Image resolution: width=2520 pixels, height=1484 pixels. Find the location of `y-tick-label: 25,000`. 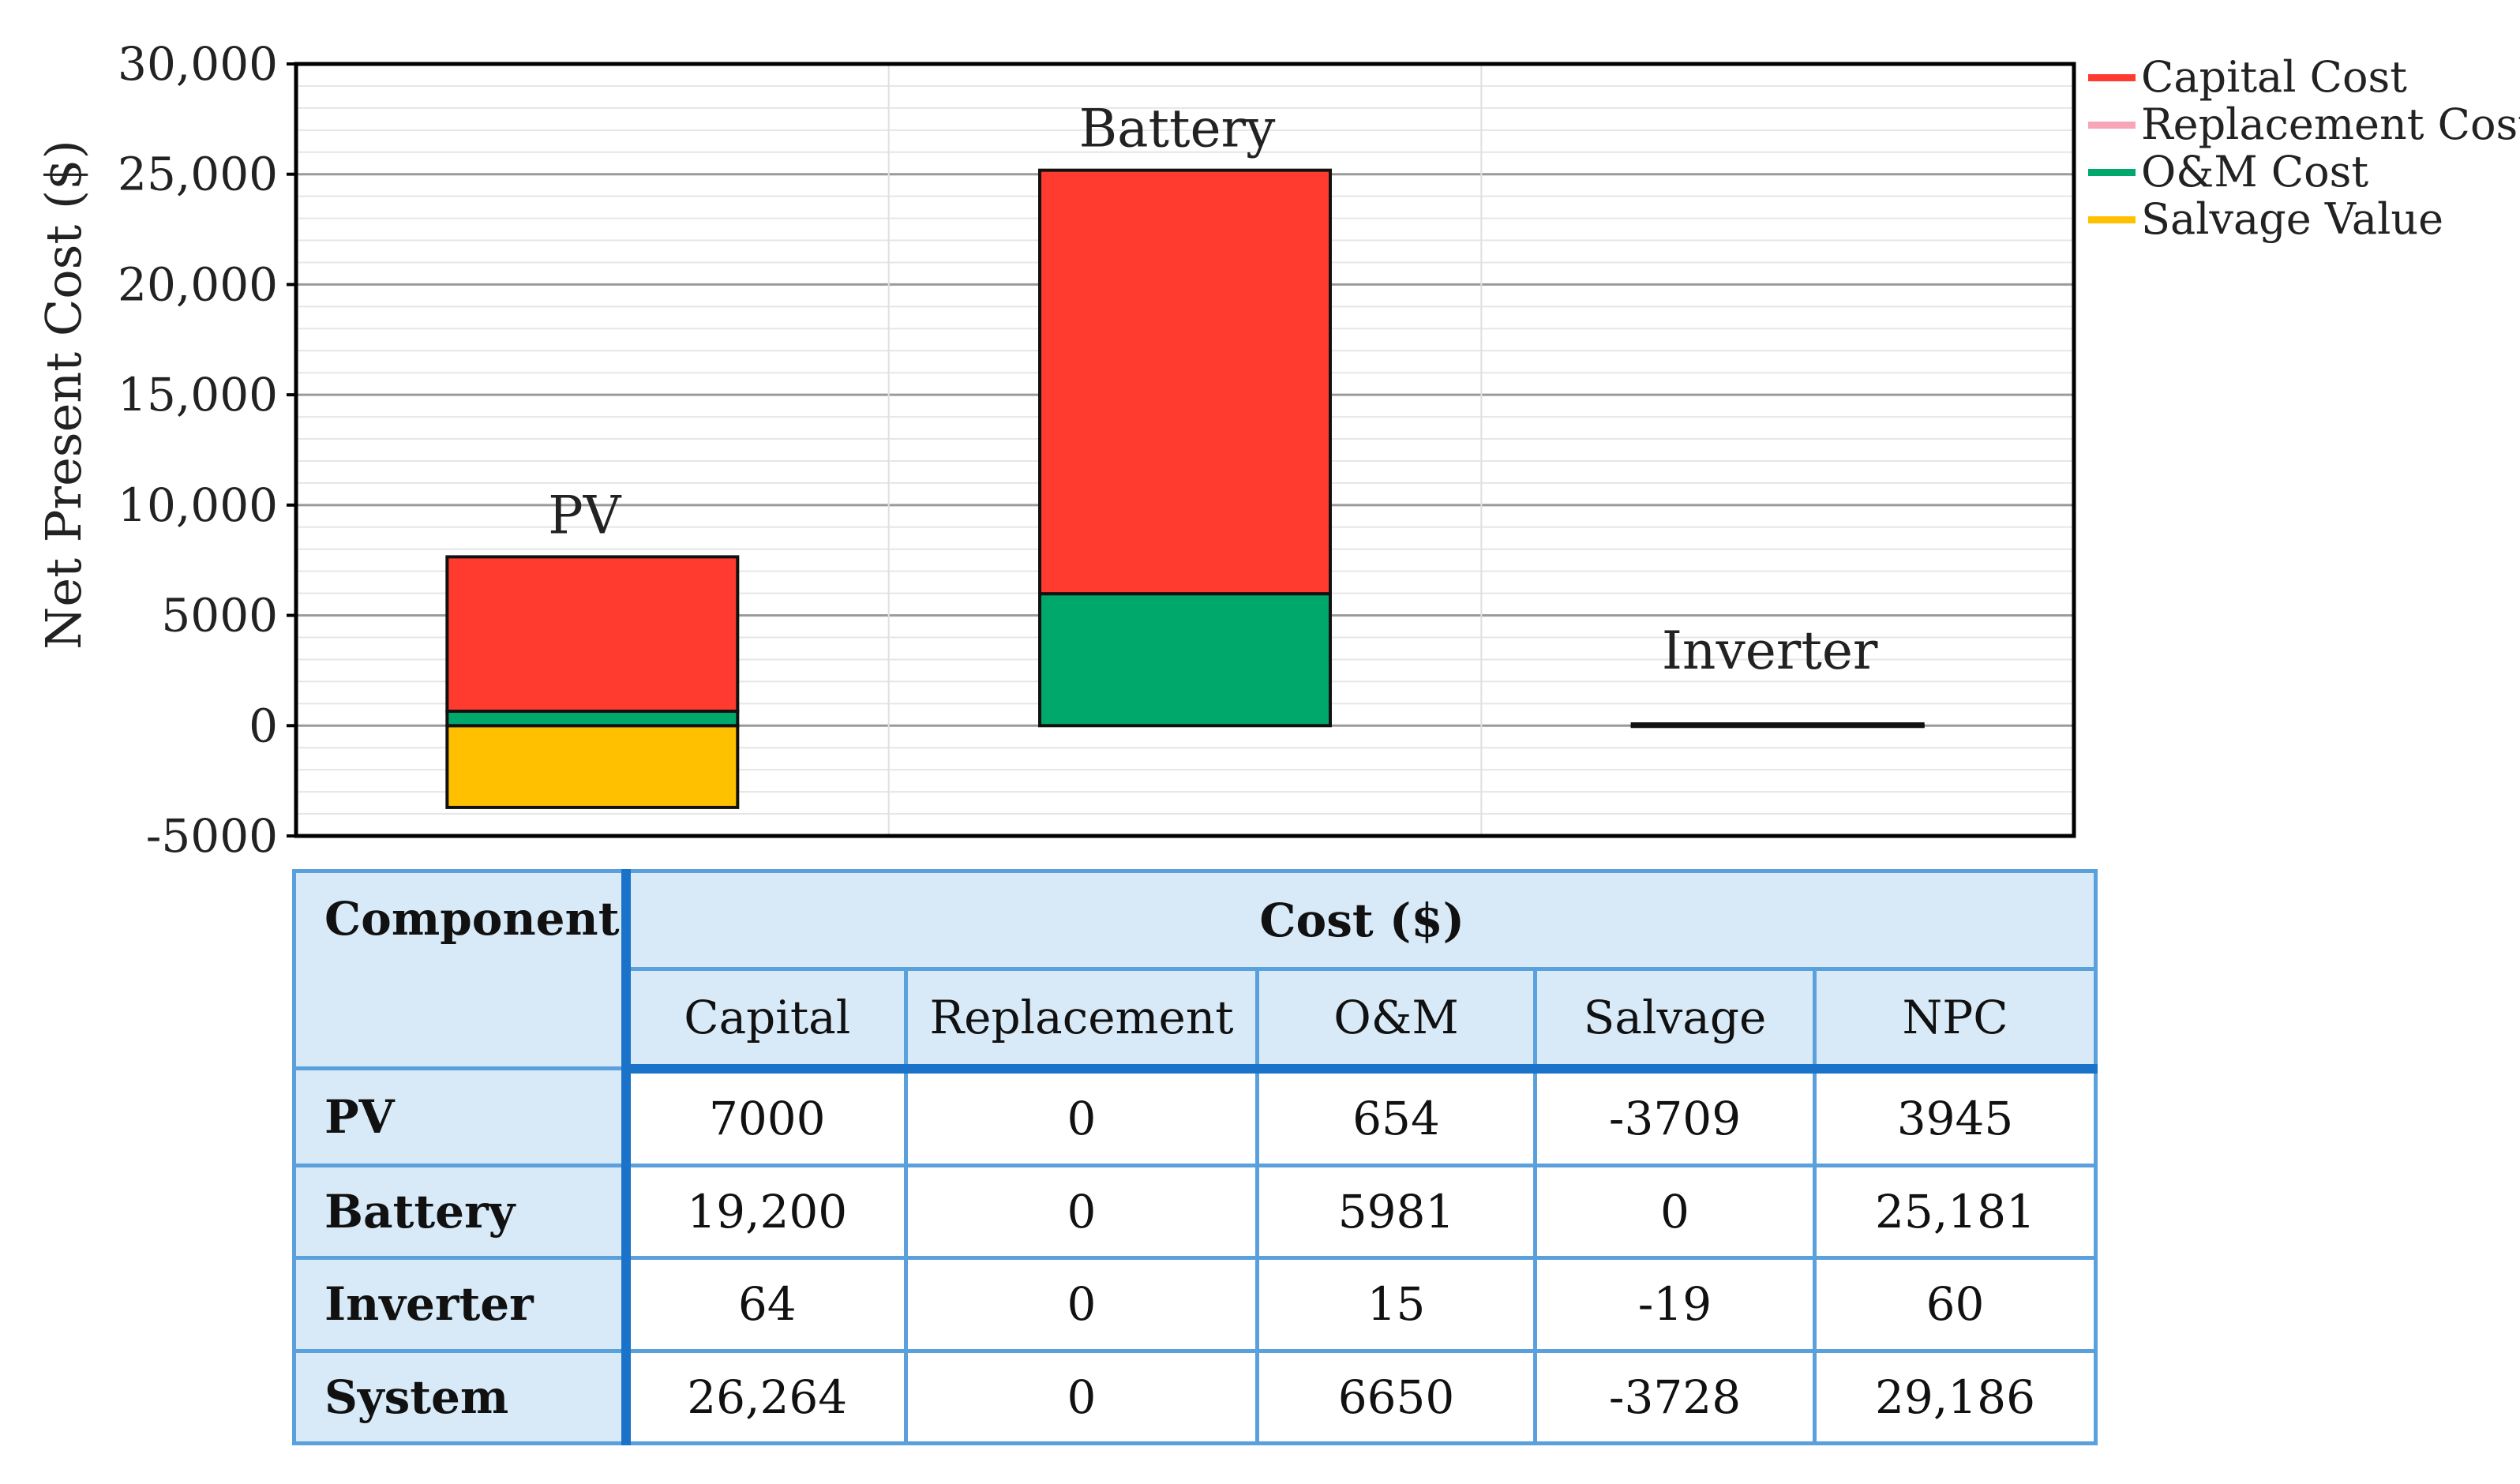

y-tick-label: 25,000 is located at coordinates (198, 174).